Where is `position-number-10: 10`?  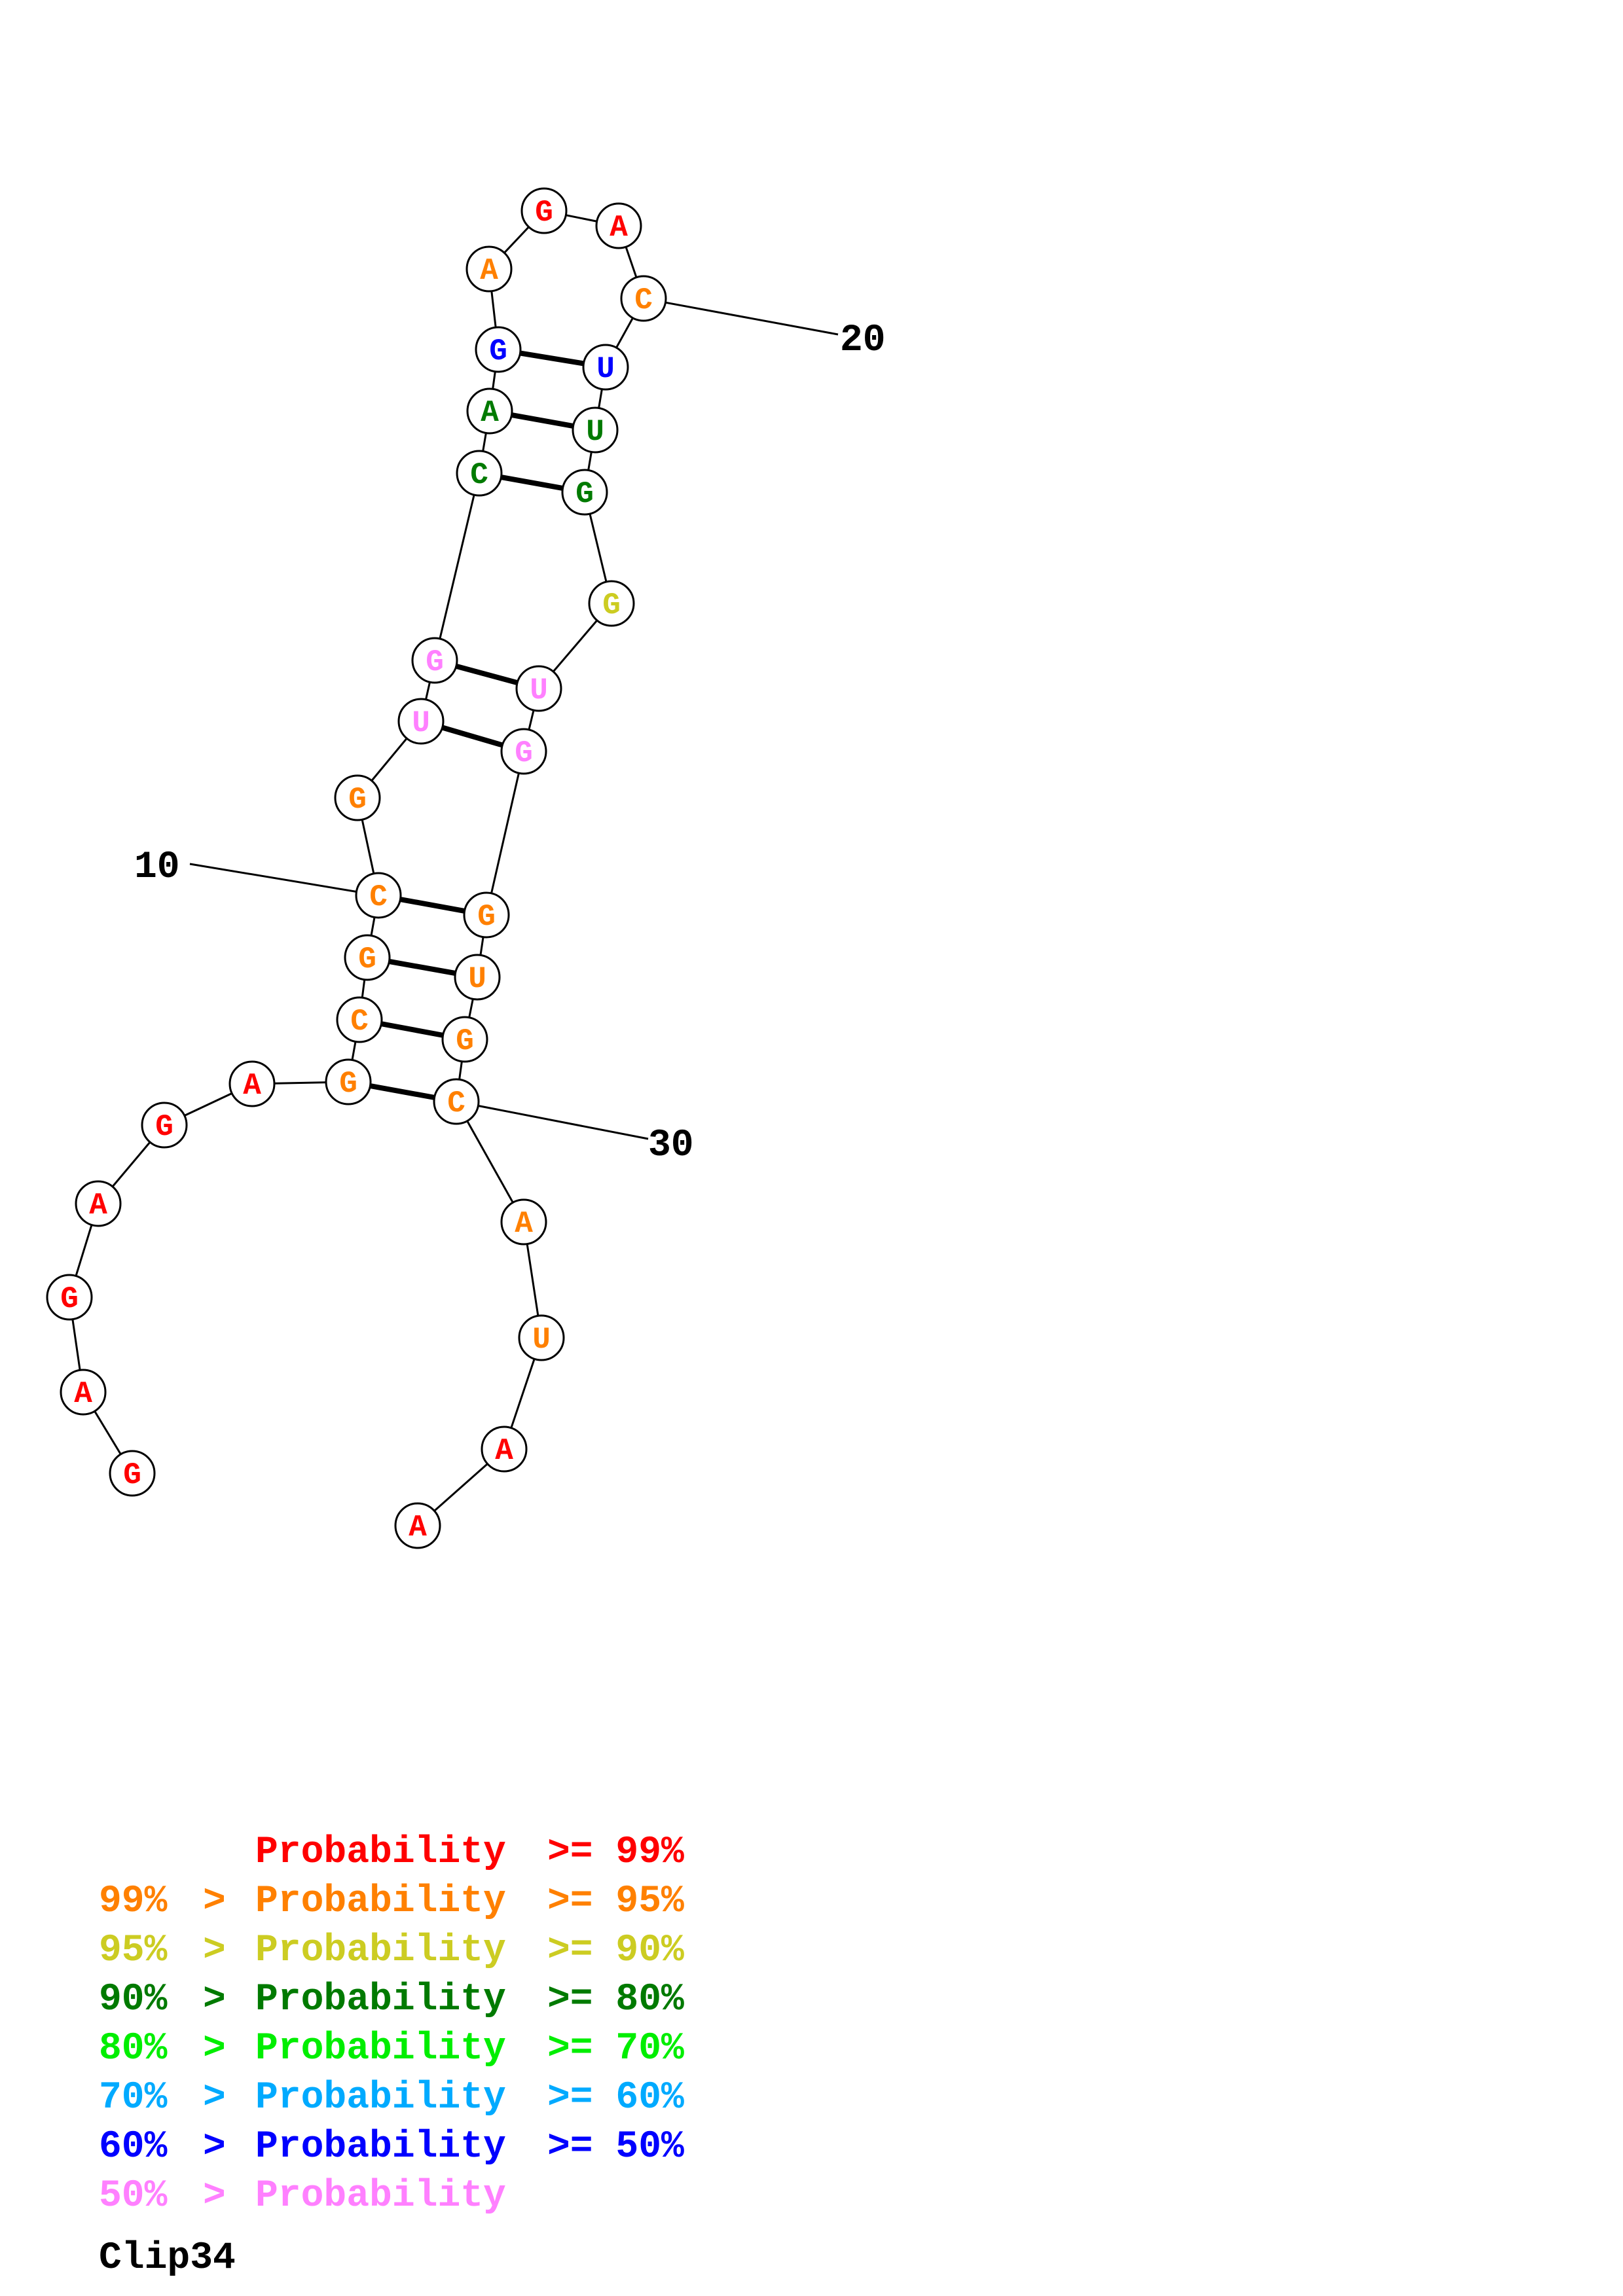
position-number-10: 10 is located at coordinates (157, 867).